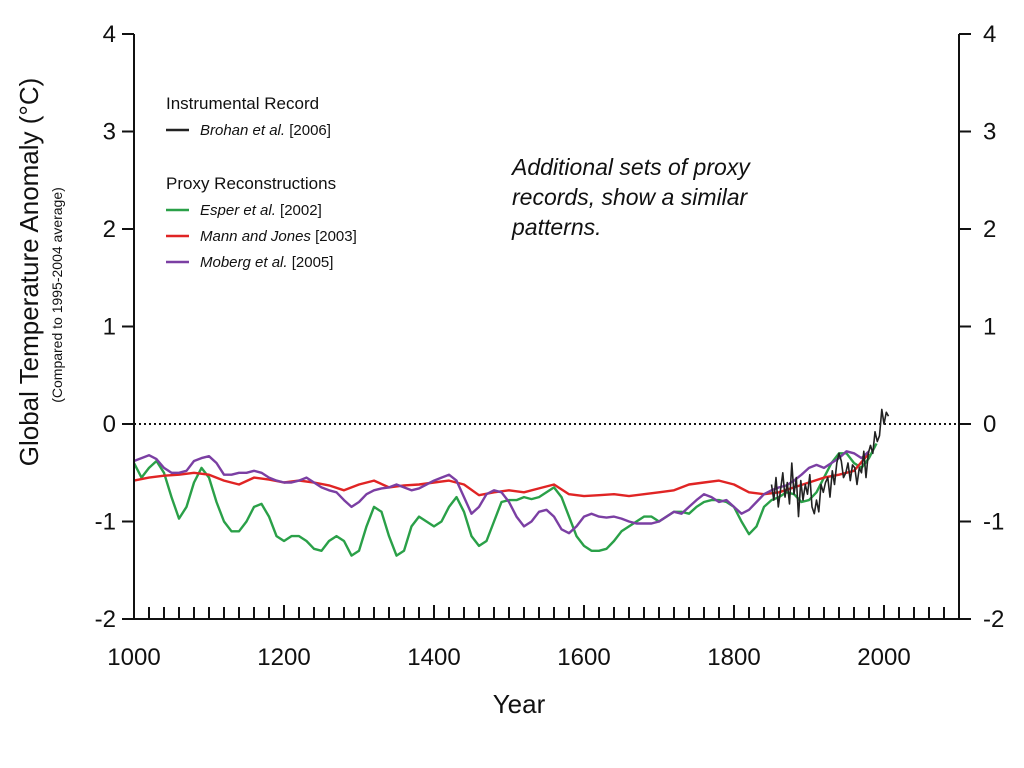  I want to click on y-tick-label-right: -1, so click(993, 522).